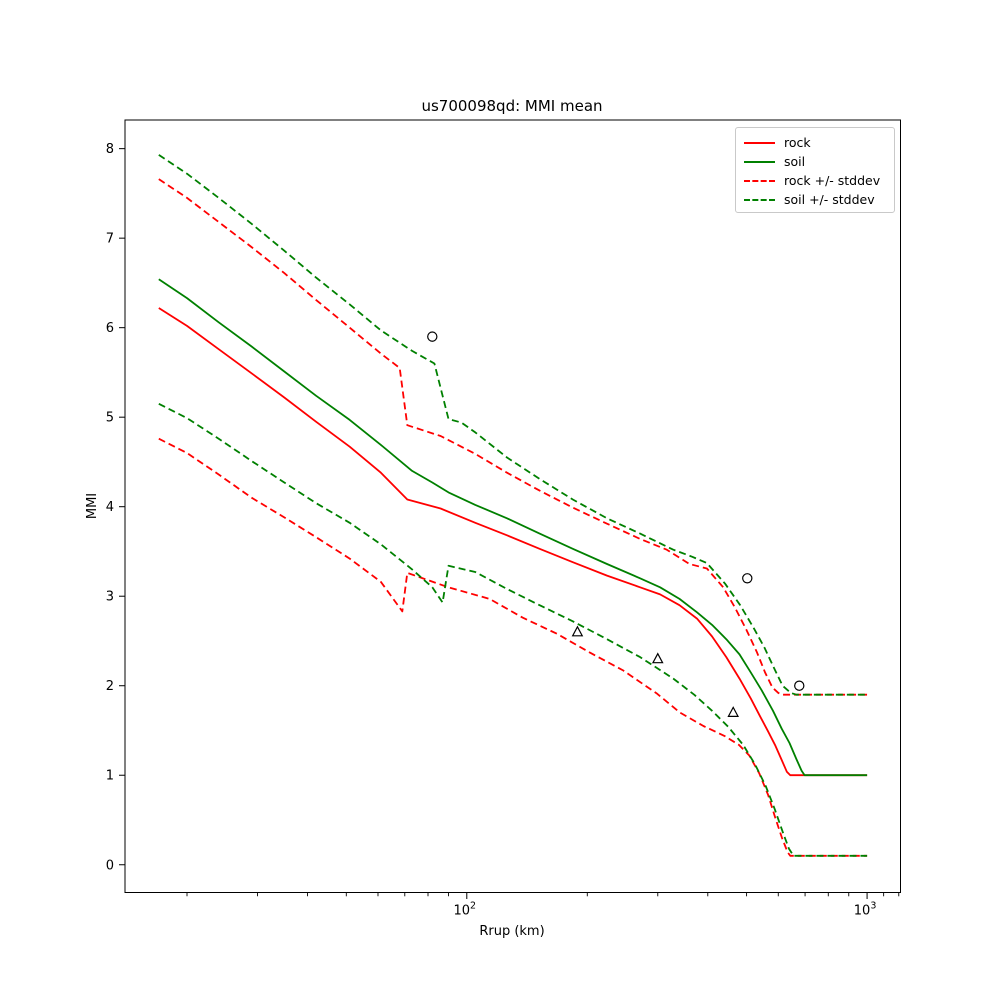  Describe the element at coordinates (110, 507) in the screenshot. I see `y-tick-label: 4` at that location.